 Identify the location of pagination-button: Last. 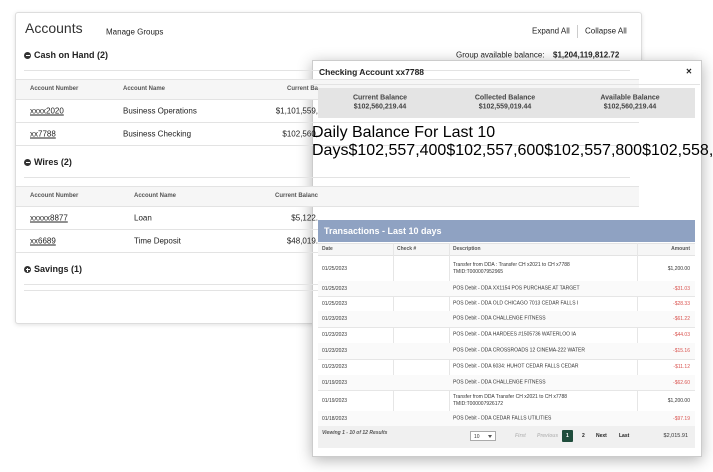
(624, 436).